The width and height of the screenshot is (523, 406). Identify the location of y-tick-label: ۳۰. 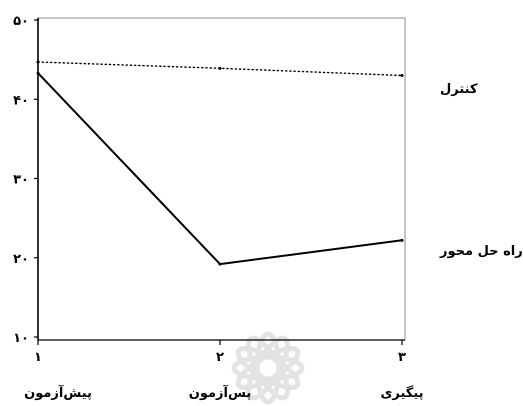
(21, 180).